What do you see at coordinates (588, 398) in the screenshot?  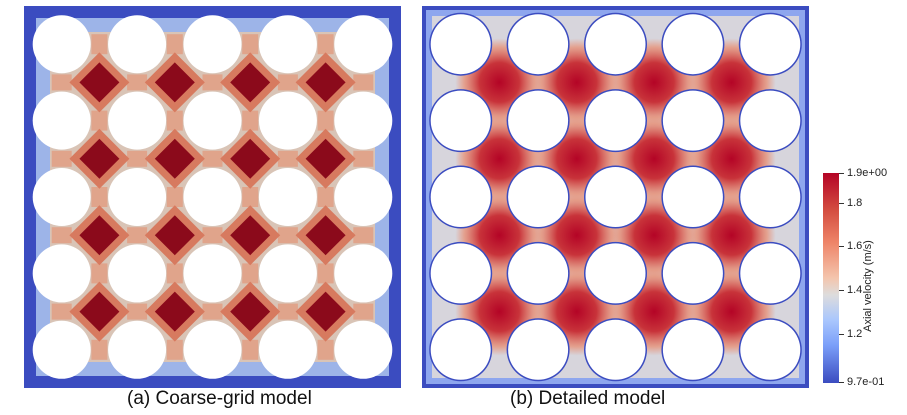 I see `caption-detailed: (b) Detailed model` at bounding box center [588, 398].